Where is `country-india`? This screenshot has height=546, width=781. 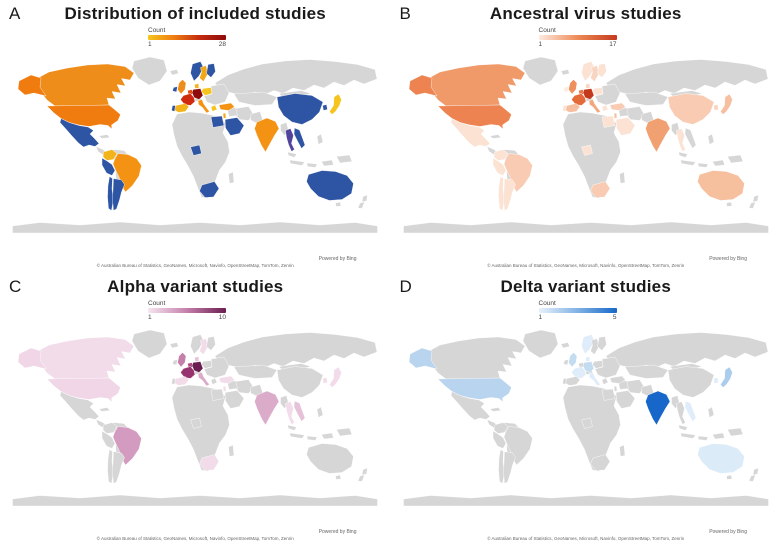 country-india is located at coordinates (657, 135).